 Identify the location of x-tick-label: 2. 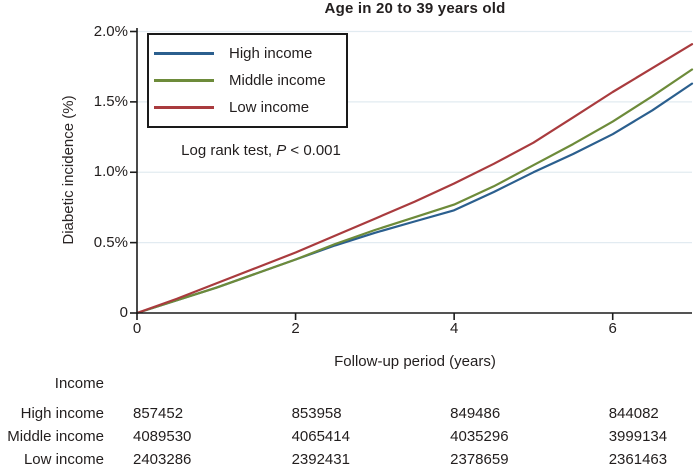
(295, 328).